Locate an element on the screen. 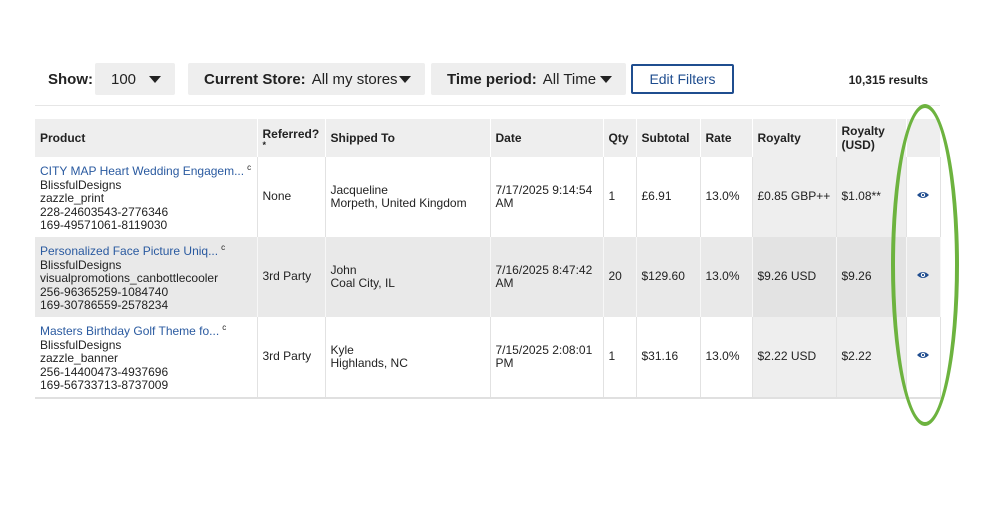 The height and width of the screenshot is (525, 999). product-id-1: 256-96365259-1084740 is located at coordinates (104, 291).